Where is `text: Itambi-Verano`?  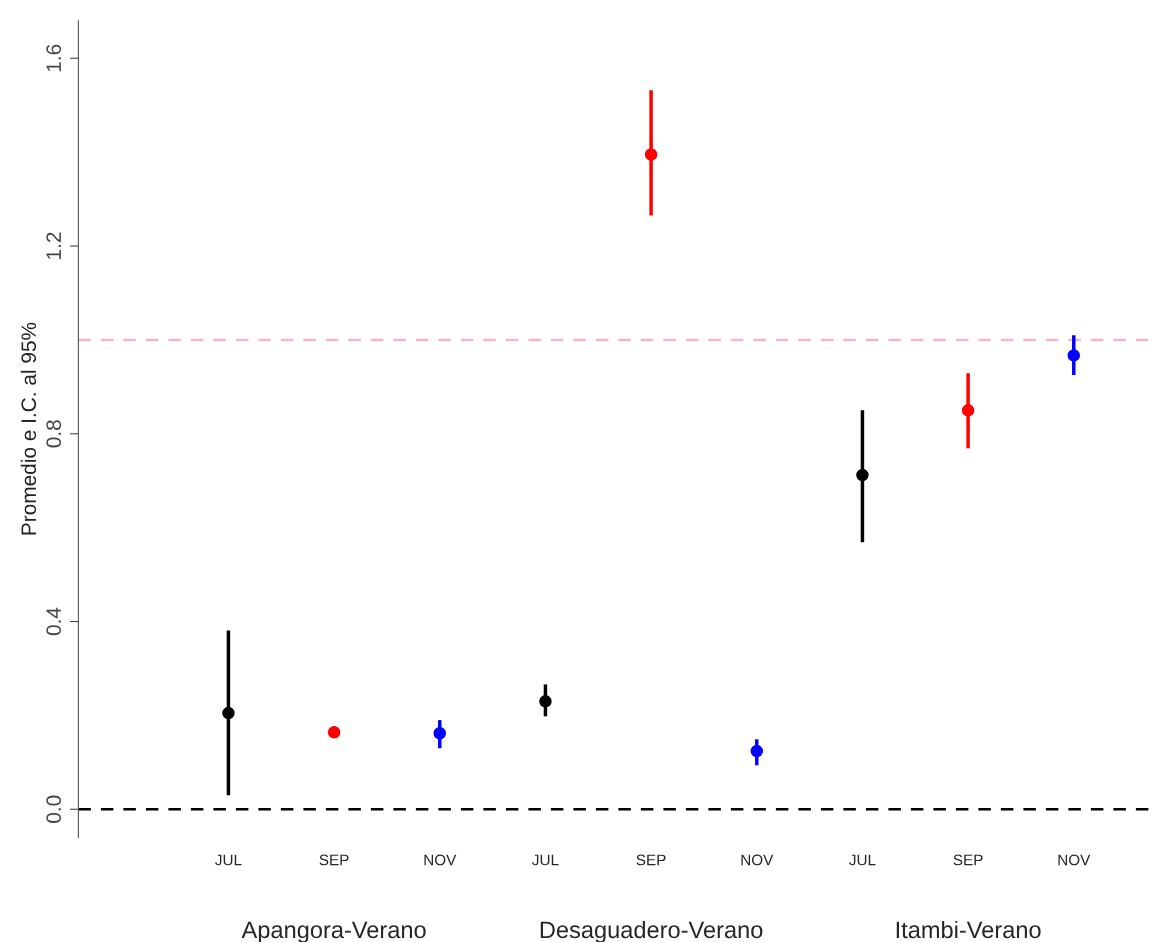
text: Itambi-Verano is located at coordinates (968, 929).